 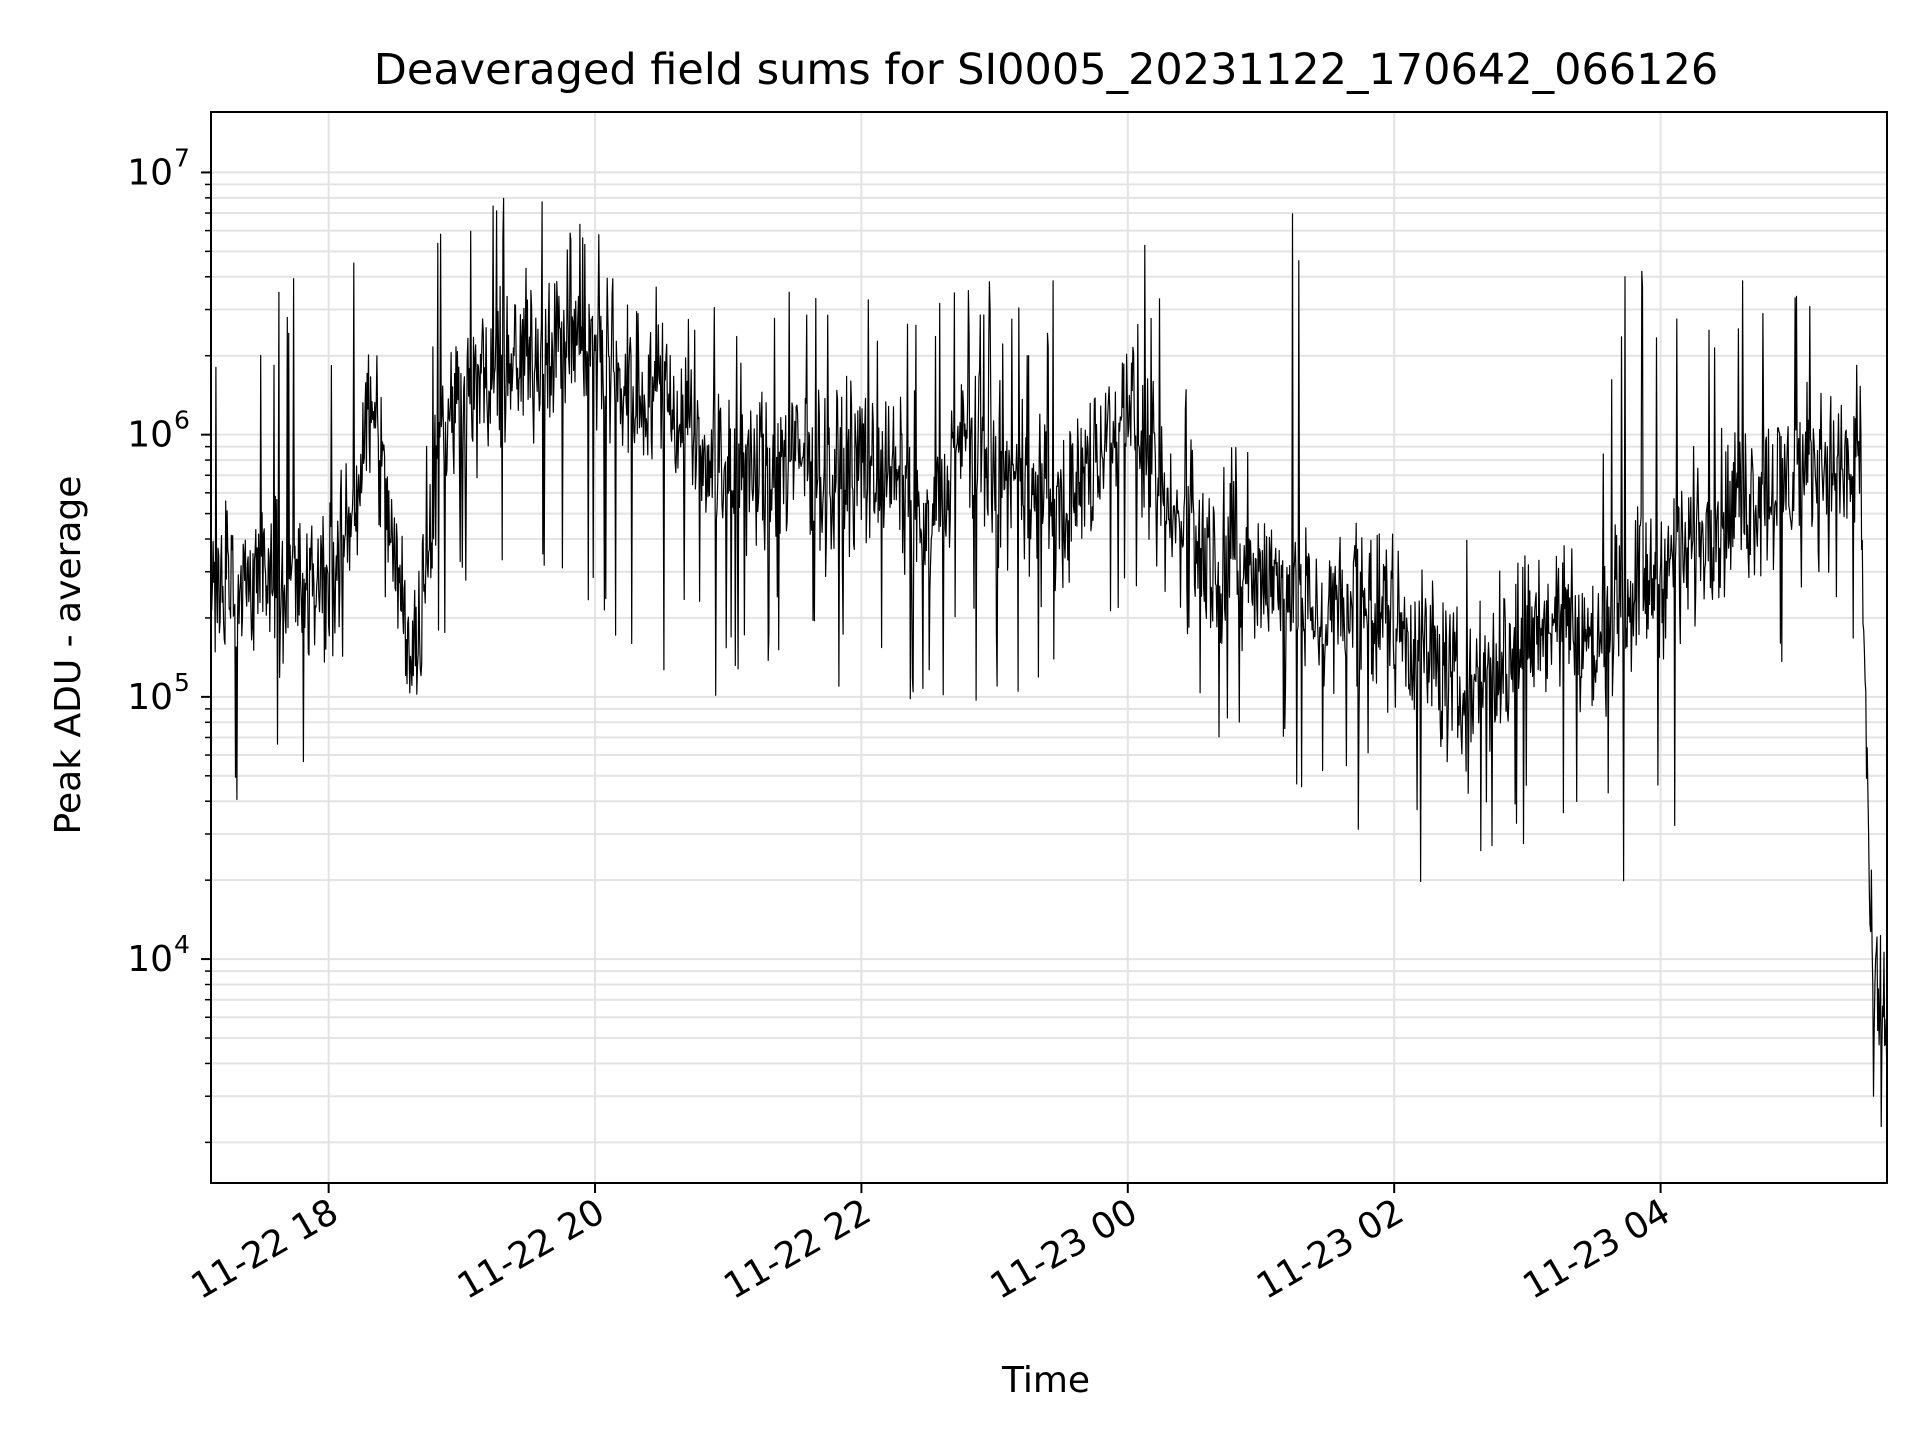 What do you see at coordinates (182, 420) in the screenshot?
I see `y-tick-exponent: 6` at bounding box center [182, 420].